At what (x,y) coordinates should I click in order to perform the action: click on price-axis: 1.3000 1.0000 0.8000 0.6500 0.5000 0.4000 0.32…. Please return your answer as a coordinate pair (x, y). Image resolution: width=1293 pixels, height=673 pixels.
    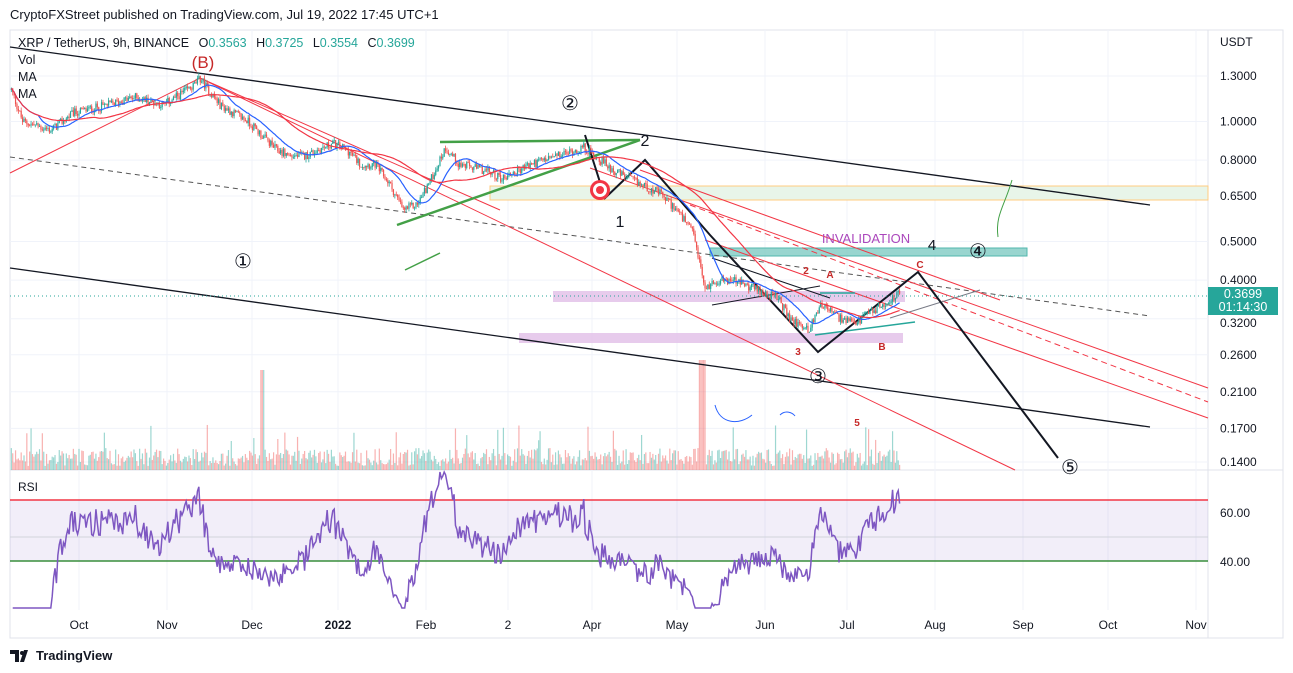
    Looking at the image, I should click on (1238, 269).